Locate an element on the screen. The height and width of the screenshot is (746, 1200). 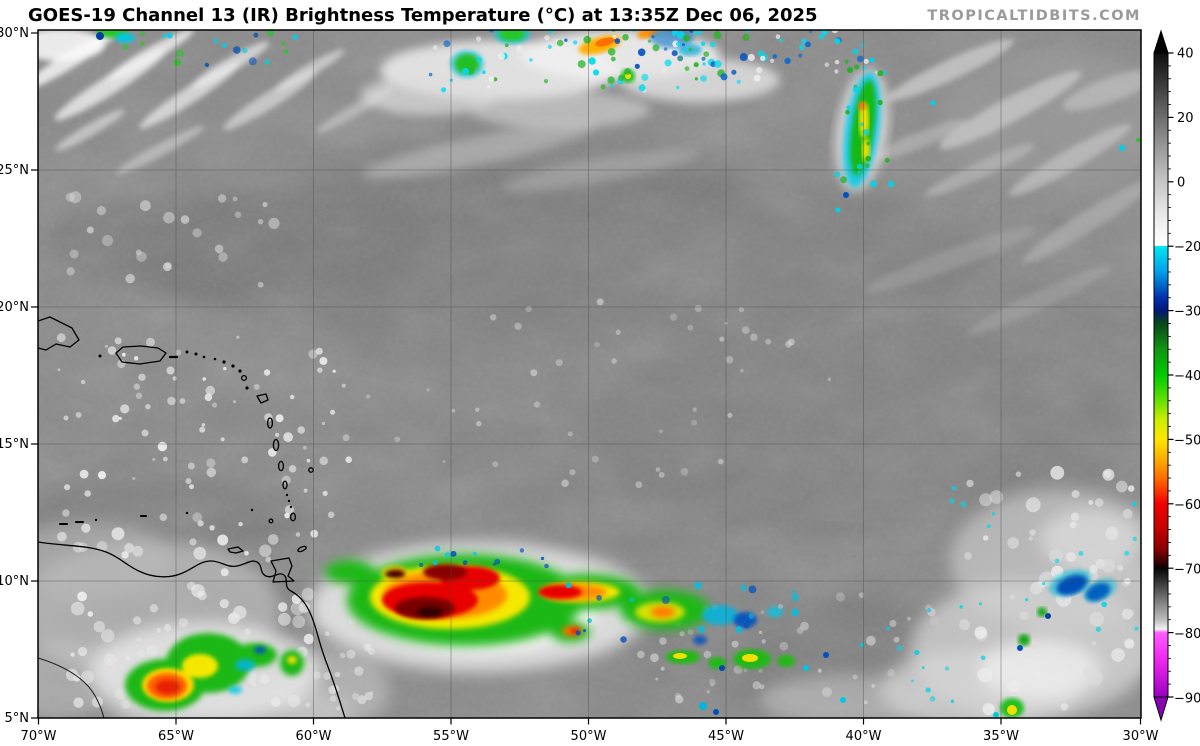
lon-label: 55°W is located at coordinates (451, 736).